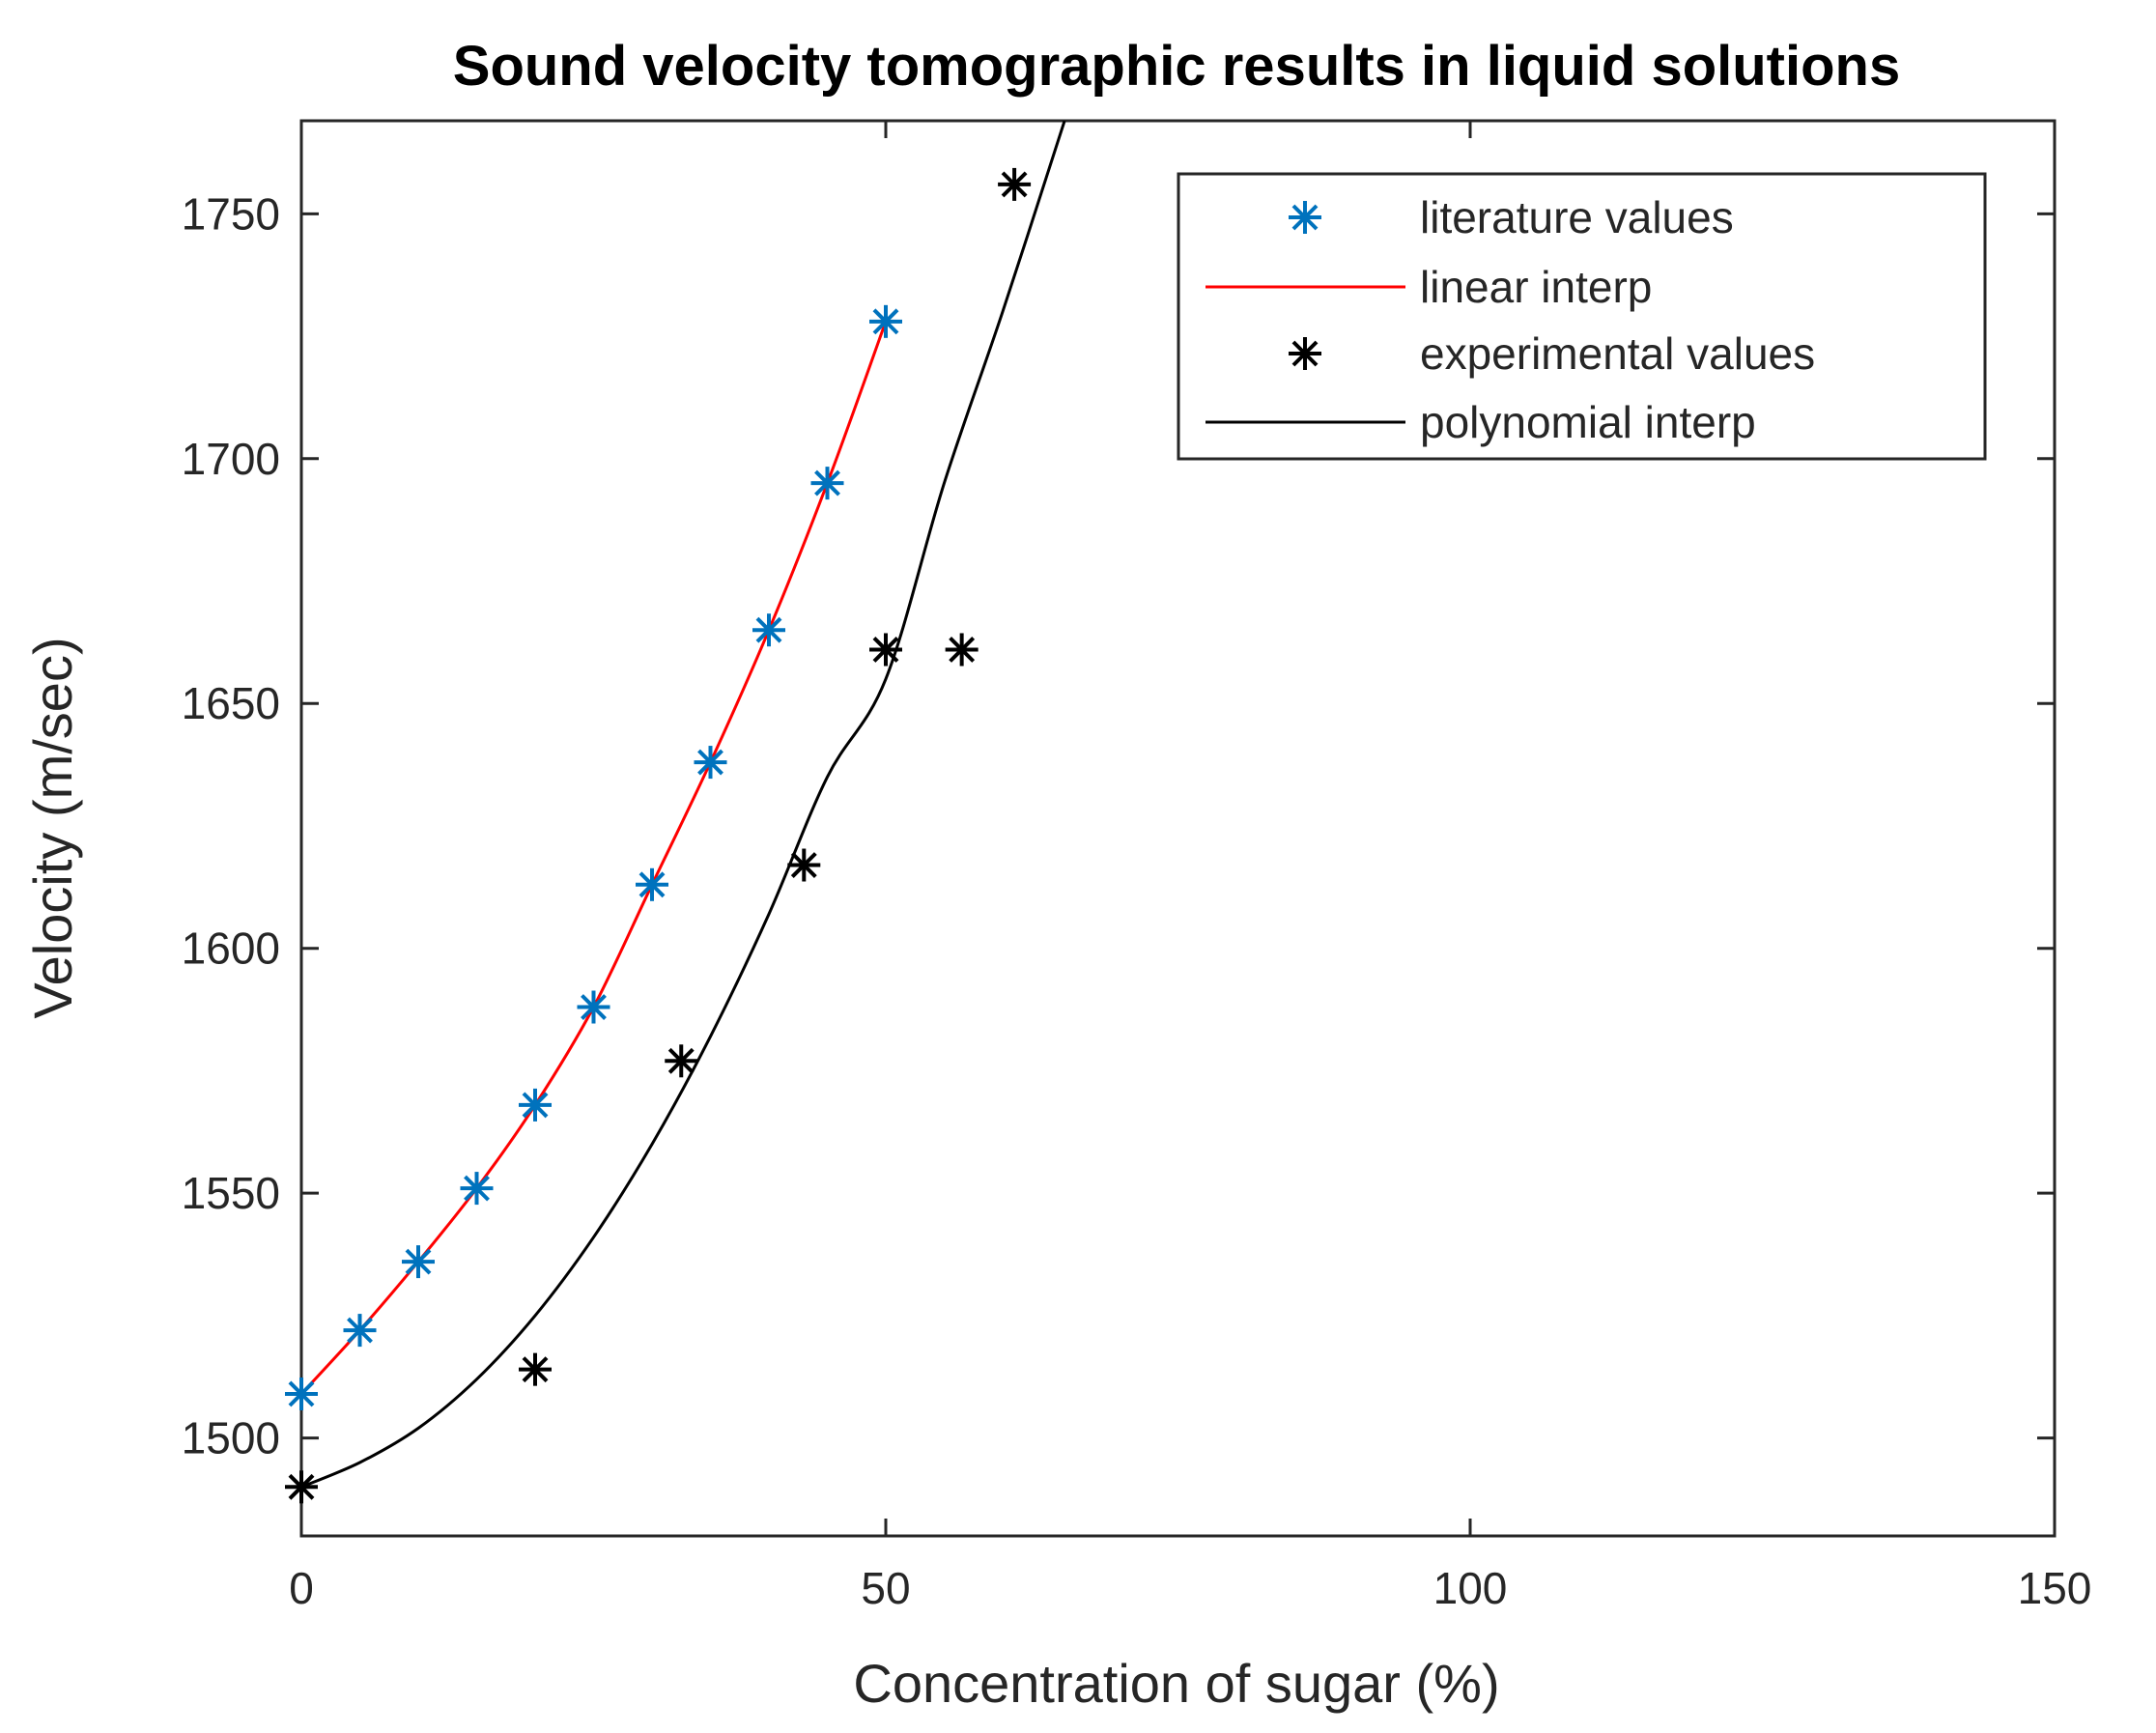  Describe the element at coordinates (1617, 353) in the screenshot. I see `legend-experimental-label: experimental values` at that location.